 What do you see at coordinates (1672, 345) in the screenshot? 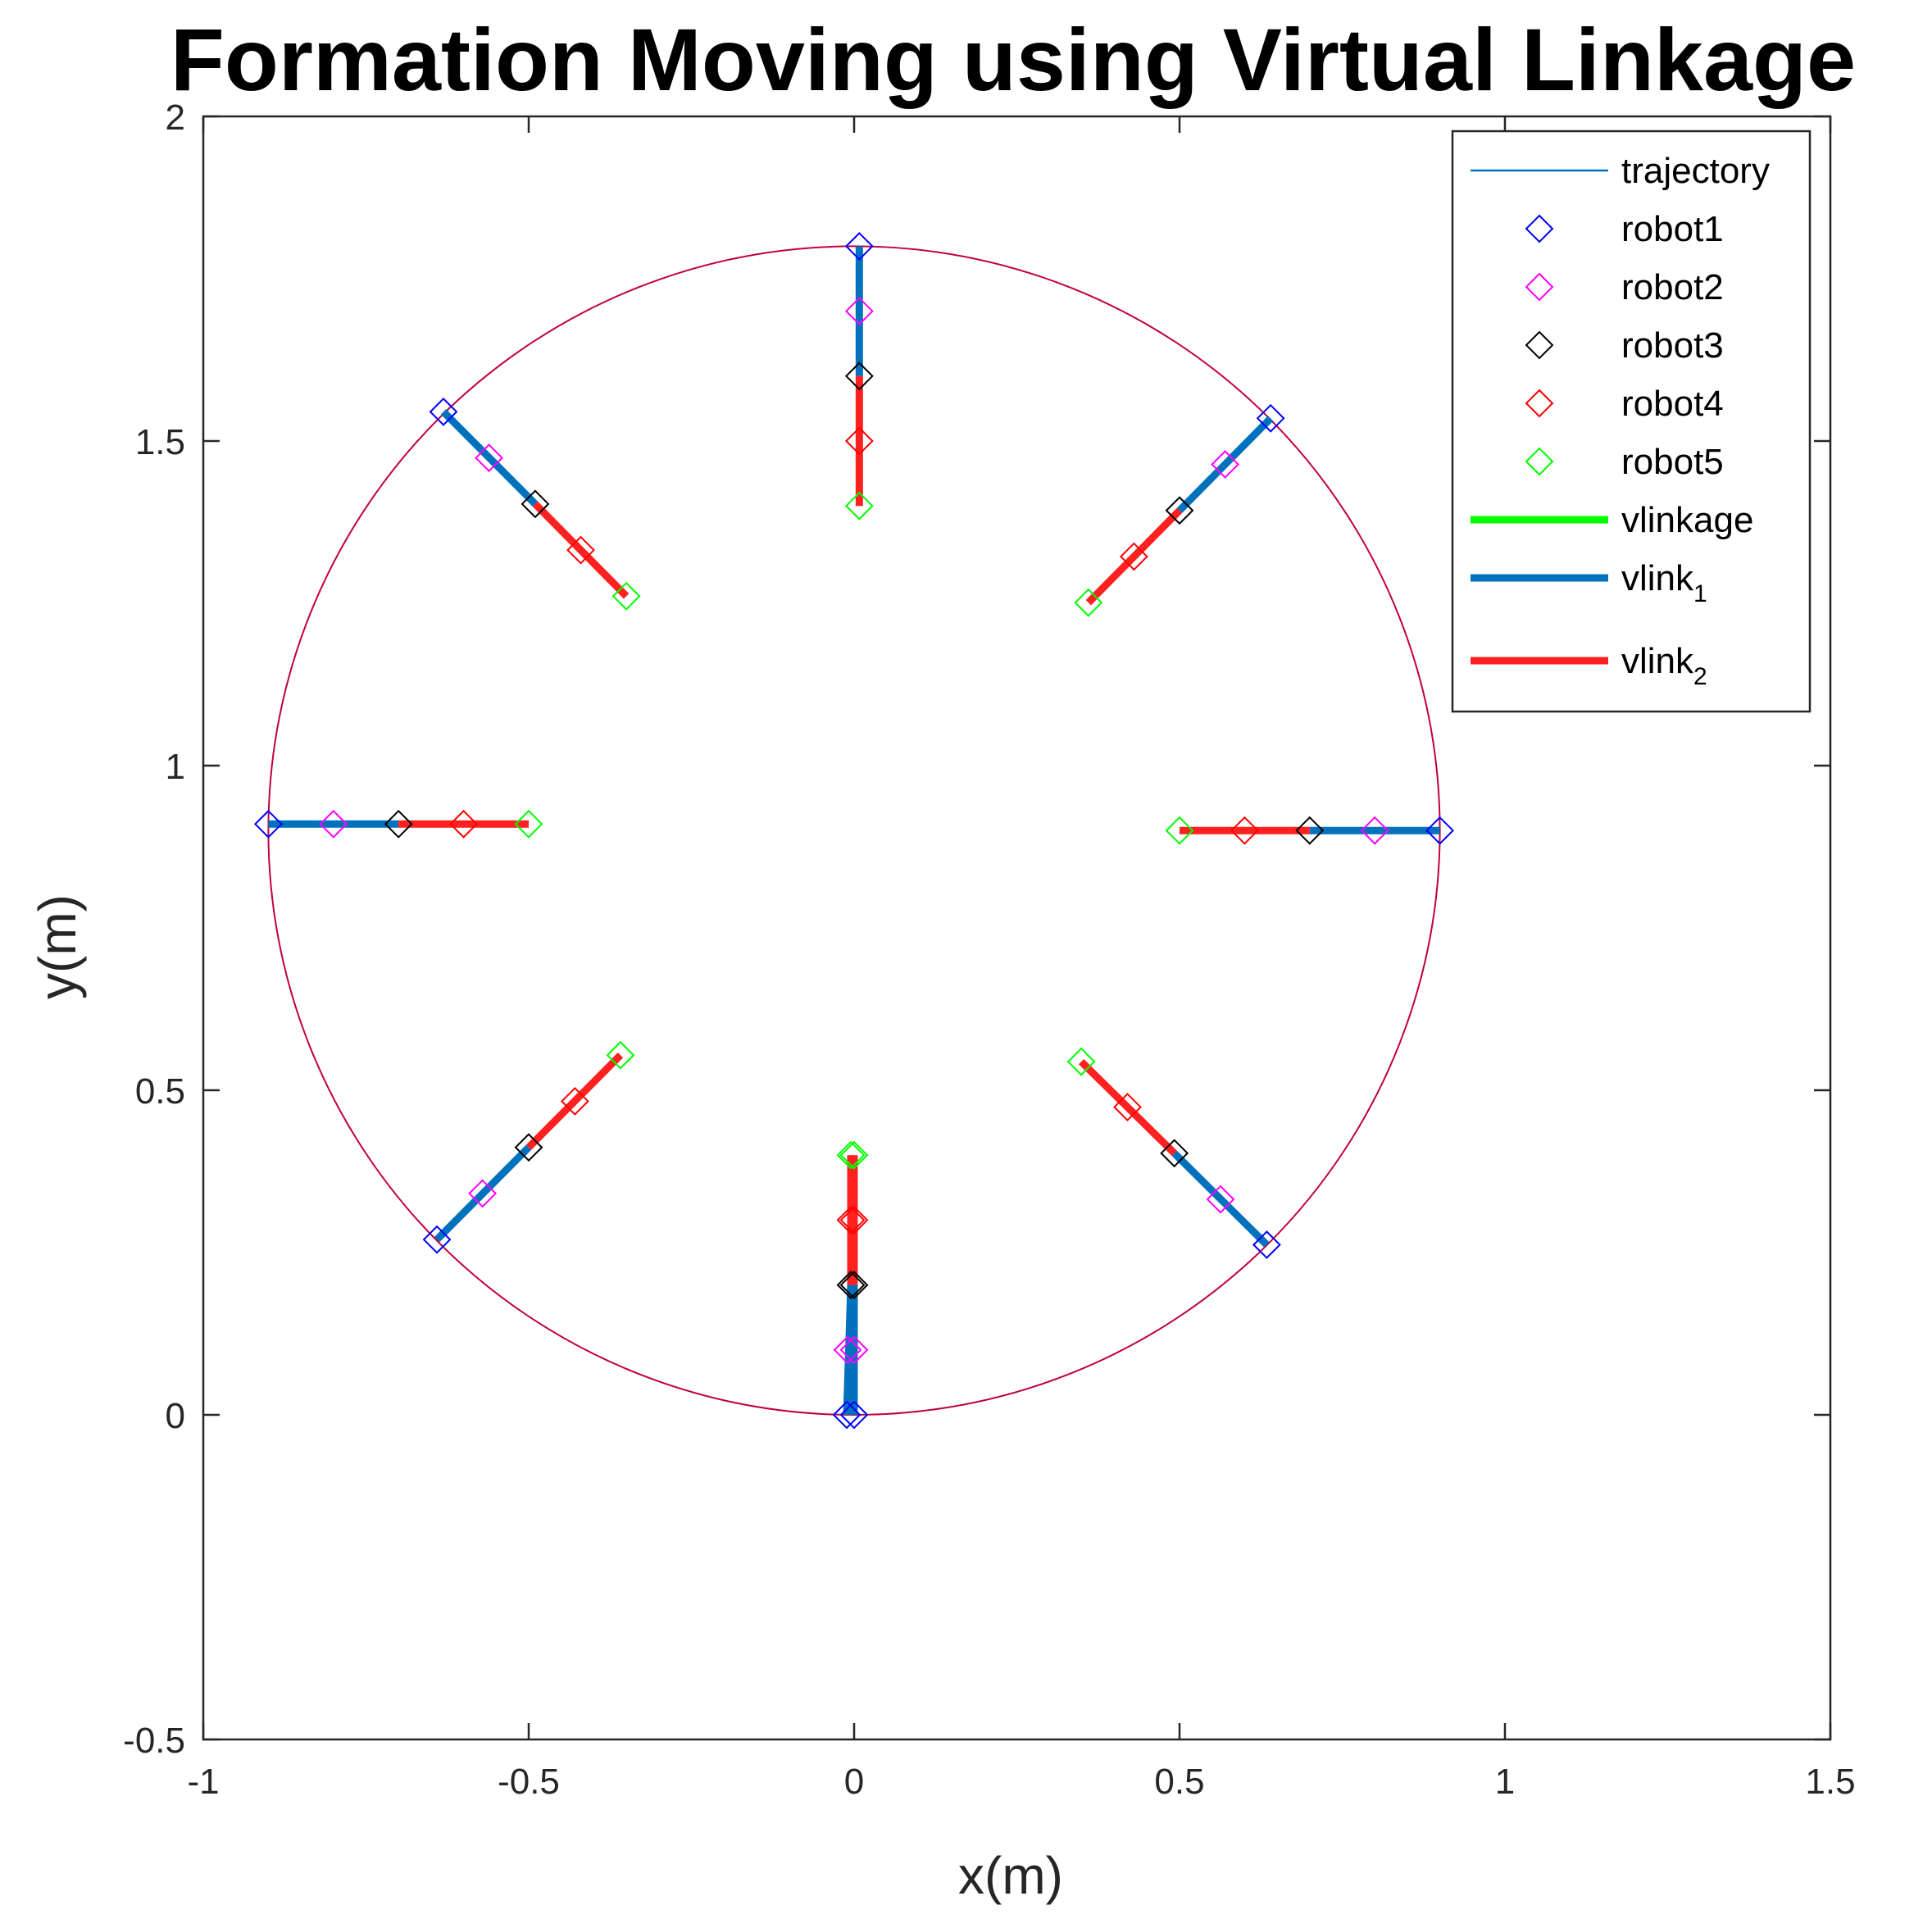
I see `legend-label-robot3: robot3` at bounding box center [1672, 345].